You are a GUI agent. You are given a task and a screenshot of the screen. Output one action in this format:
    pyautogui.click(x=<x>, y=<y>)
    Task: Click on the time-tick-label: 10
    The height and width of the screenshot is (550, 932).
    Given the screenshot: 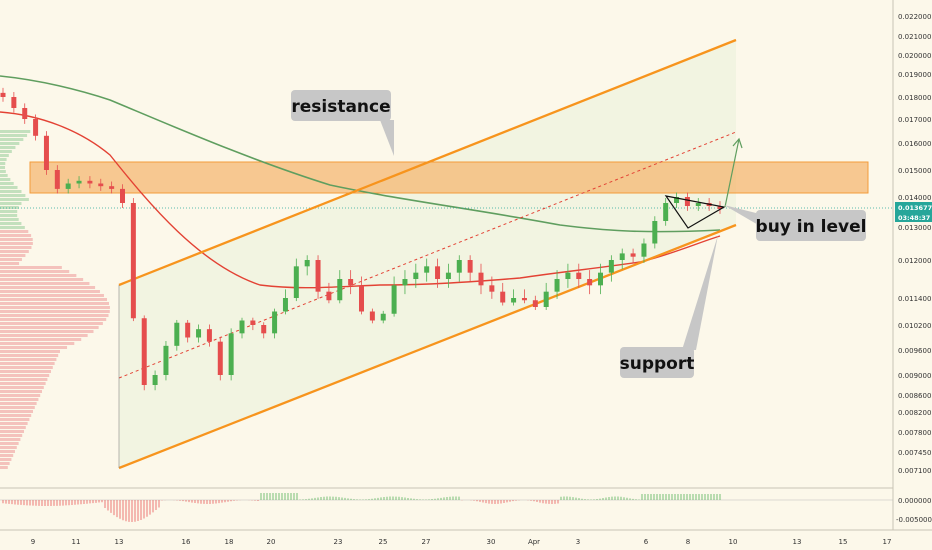 What is the action you would take?
    pyautogui.click(x=733, y=542)
    